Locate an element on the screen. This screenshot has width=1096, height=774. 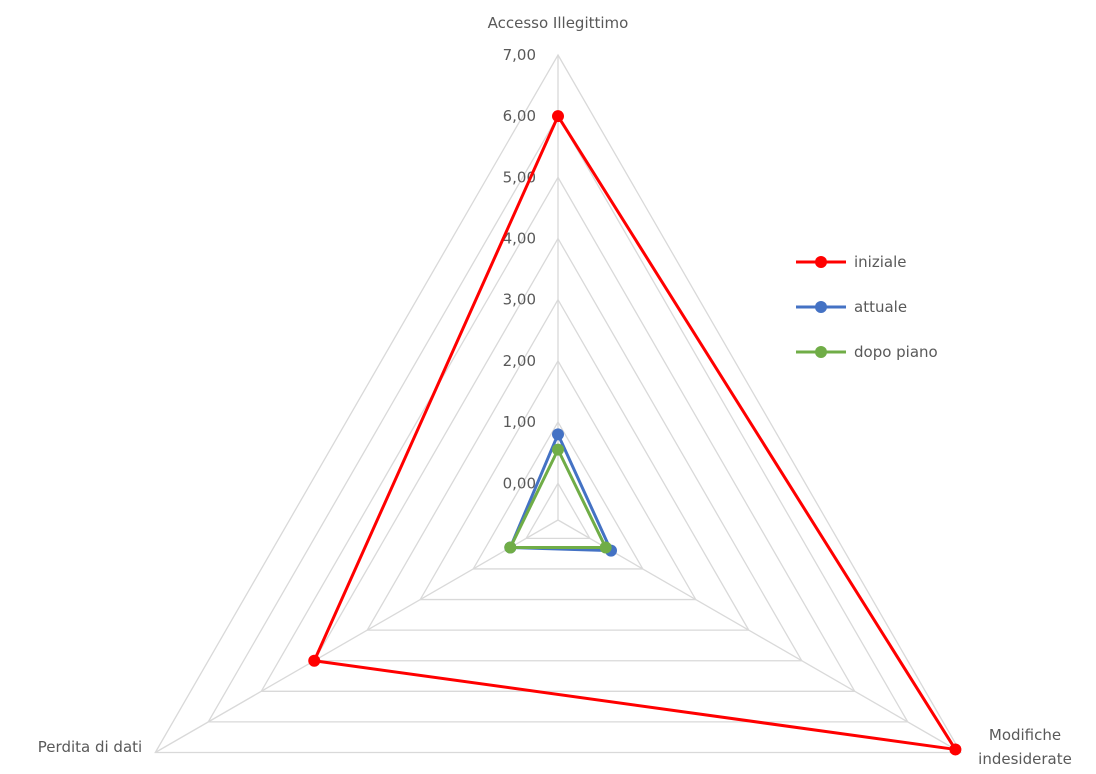
tick-label: 3,00 is located at coordinates (519, 300).